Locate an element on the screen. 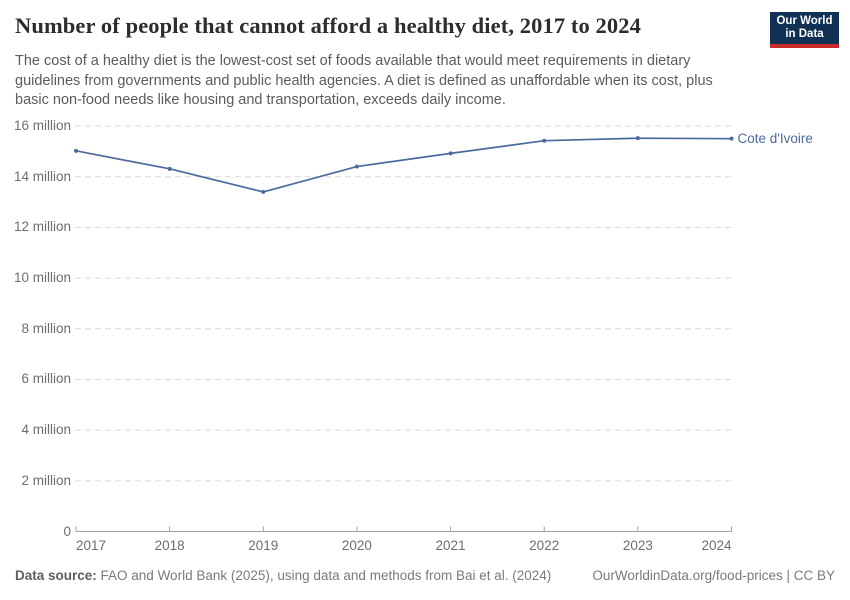  x-axis-tick-label: 2024 is located at coordinates (716, 545).